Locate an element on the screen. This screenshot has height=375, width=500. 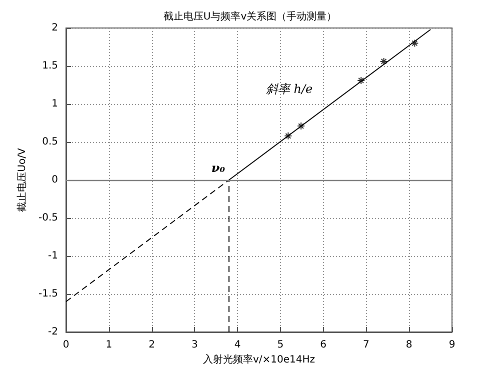
annotation: 斜率 h/e is located at coordinates (289, 89).